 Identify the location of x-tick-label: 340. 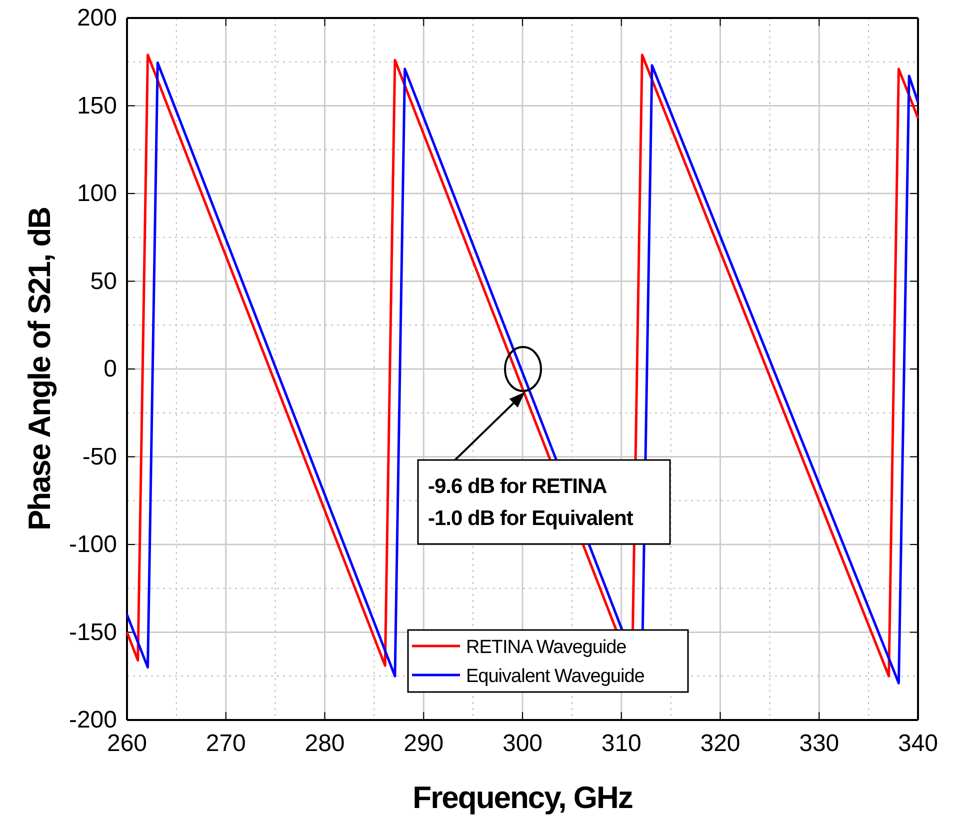
(918, 744).